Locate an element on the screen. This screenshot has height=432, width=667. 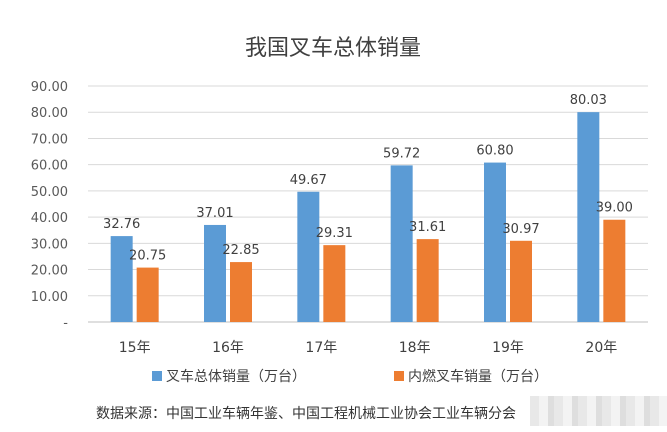
watermark-blur is located at coordinates (598, 411).